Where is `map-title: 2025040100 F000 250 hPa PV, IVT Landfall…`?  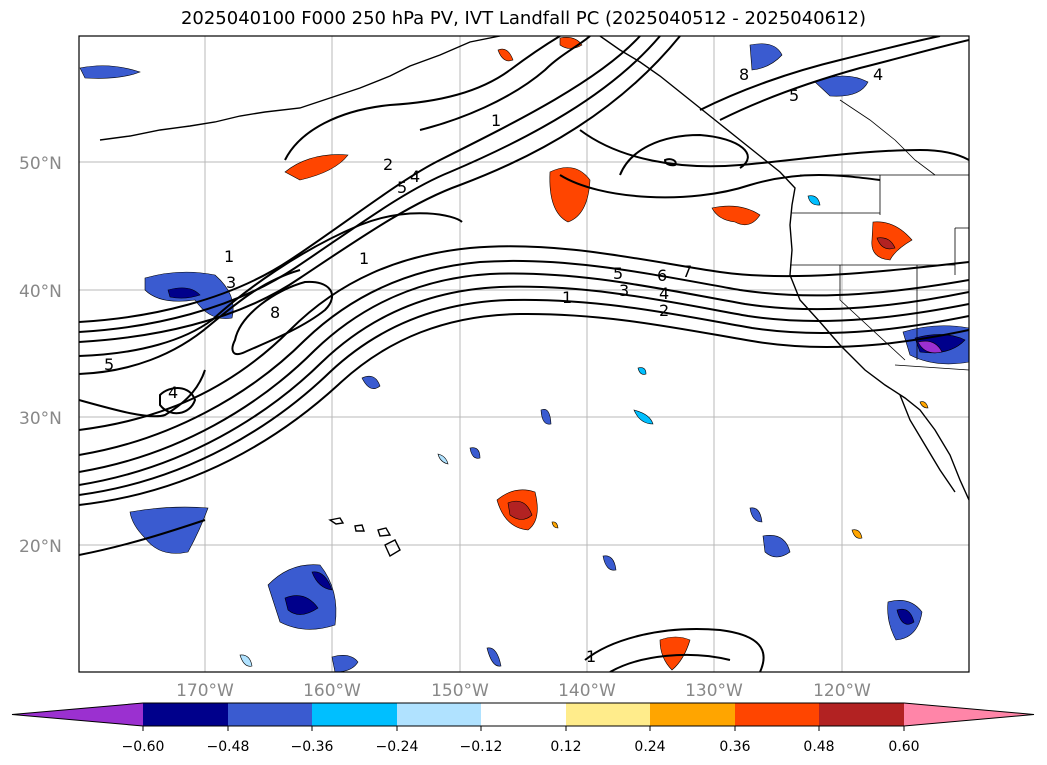
map-title: 2025040100 F000 250 hPa PV, IVT Landfall… is located at coordinates (523, 18).